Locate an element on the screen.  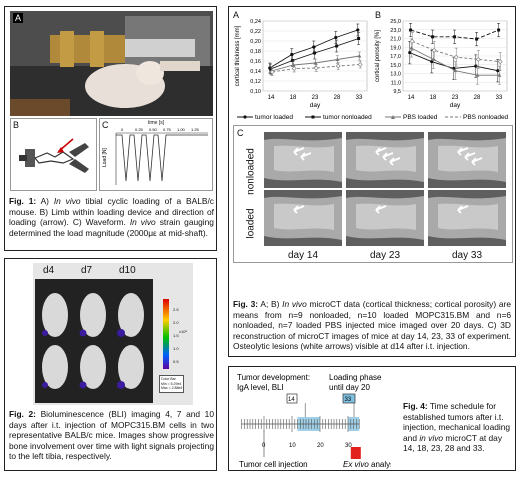
colorbar-tick: 0.5 is located at coordinates (176, 361).